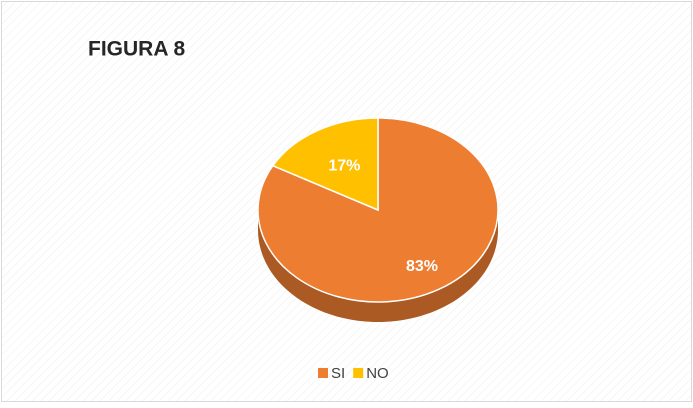 This screenshot has width=693, height=408. What do you see at coordinates (137, 49) in the screenshot?
I see `chart-title: FIGURA 8` at bounding box center [137, 49].